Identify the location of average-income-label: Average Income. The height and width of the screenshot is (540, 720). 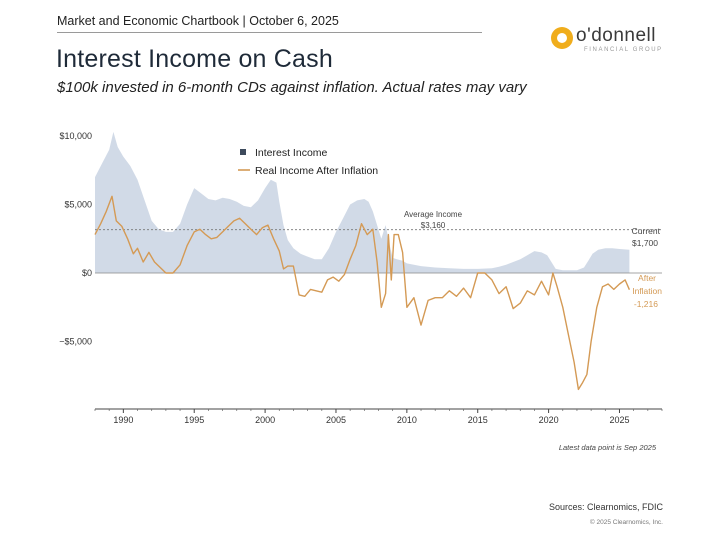
(433, 214).